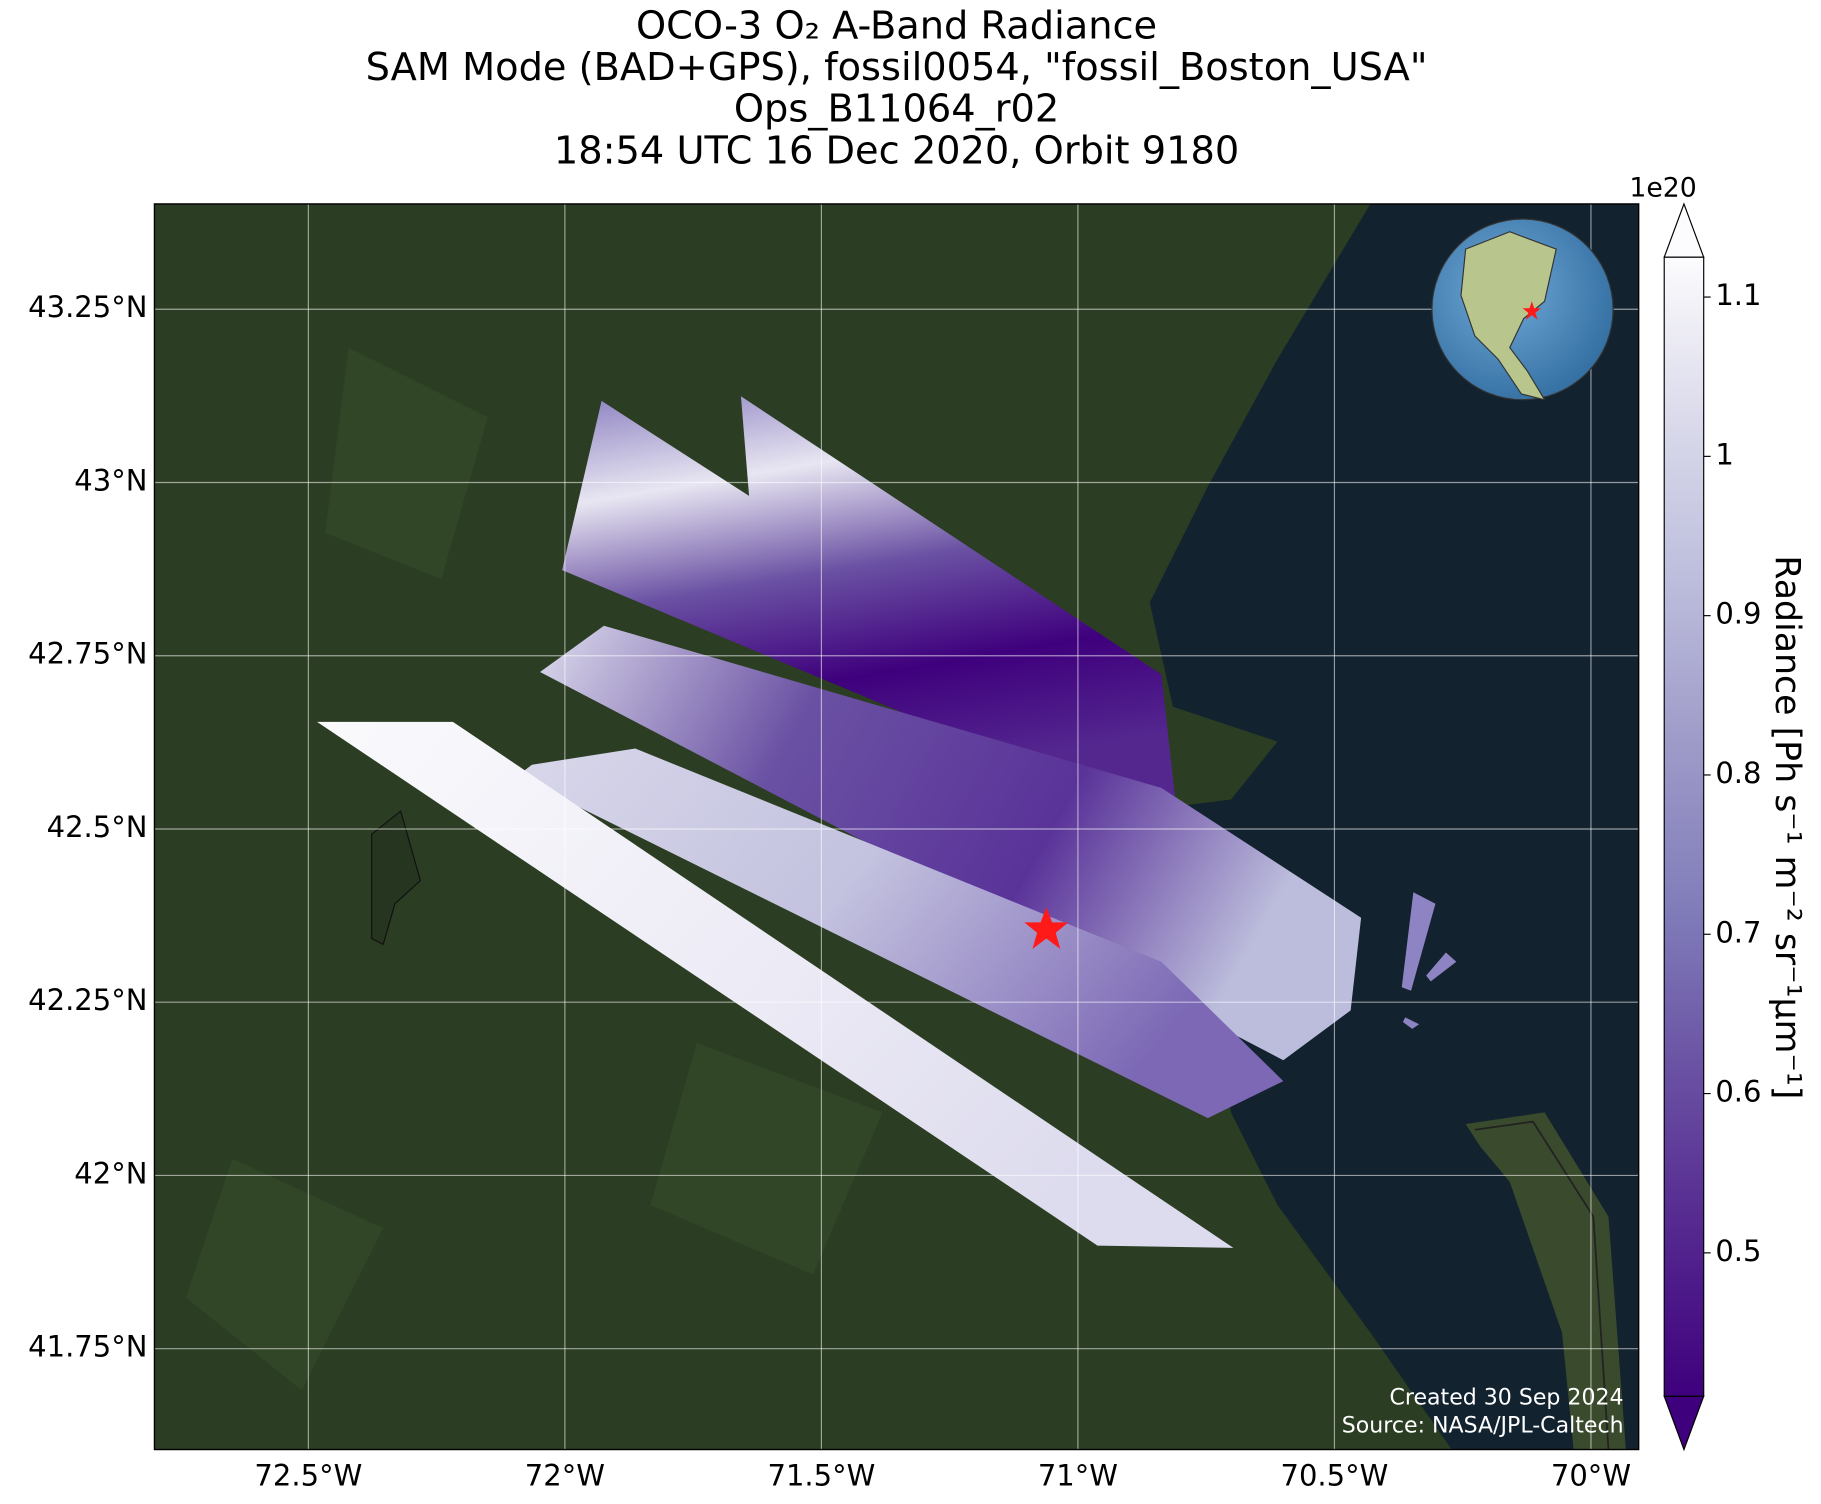 The width and height of the screenshot is (1821, 1504). What do you see at coordinates (1738, 773) in the screenshot?
I see `colorbar-tick-label: 0.8` at bounding box center [1738, 773].